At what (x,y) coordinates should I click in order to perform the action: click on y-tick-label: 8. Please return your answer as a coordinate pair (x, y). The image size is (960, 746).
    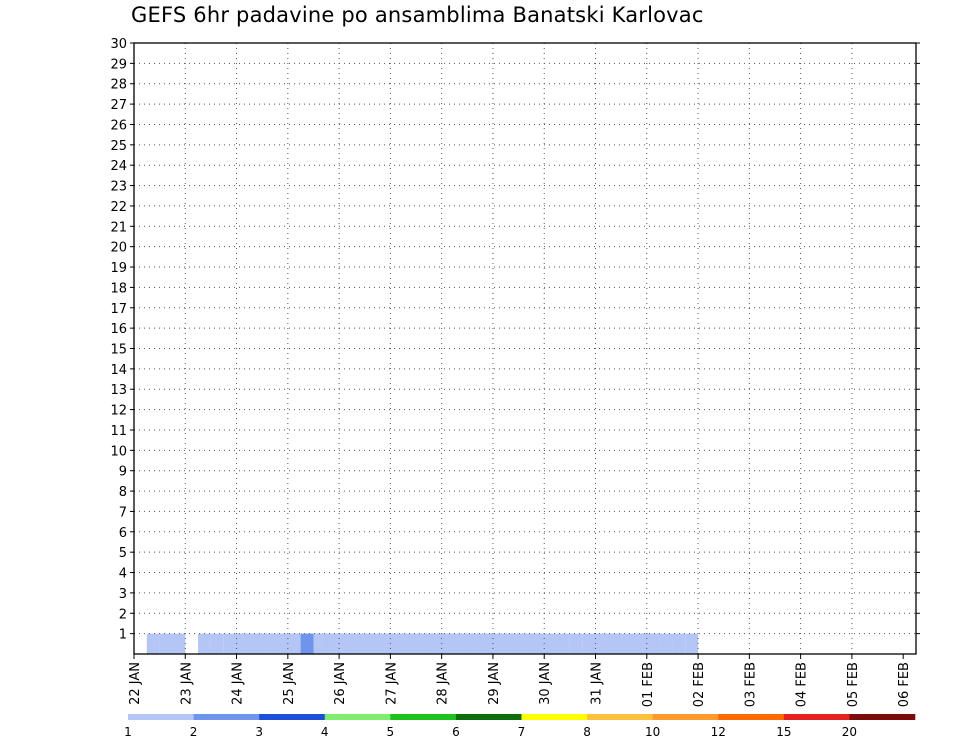
    Looking at the image, I should click on (123, 492).